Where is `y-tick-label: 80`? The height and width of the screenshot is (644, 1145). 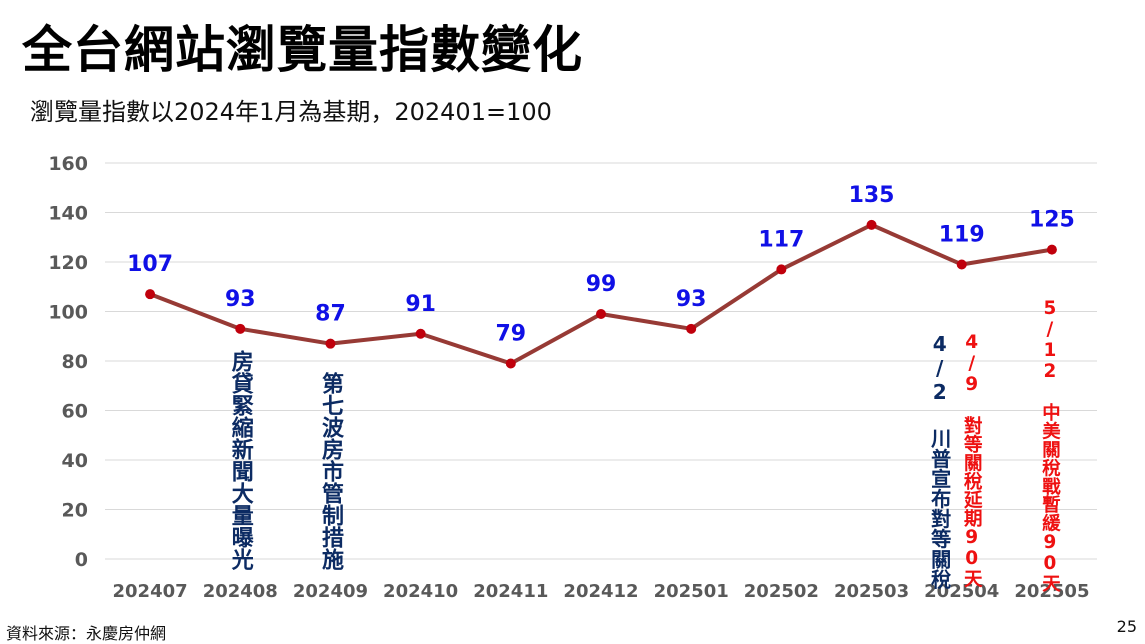
y-tick-label: 80 is located at coordinates (75, 362).